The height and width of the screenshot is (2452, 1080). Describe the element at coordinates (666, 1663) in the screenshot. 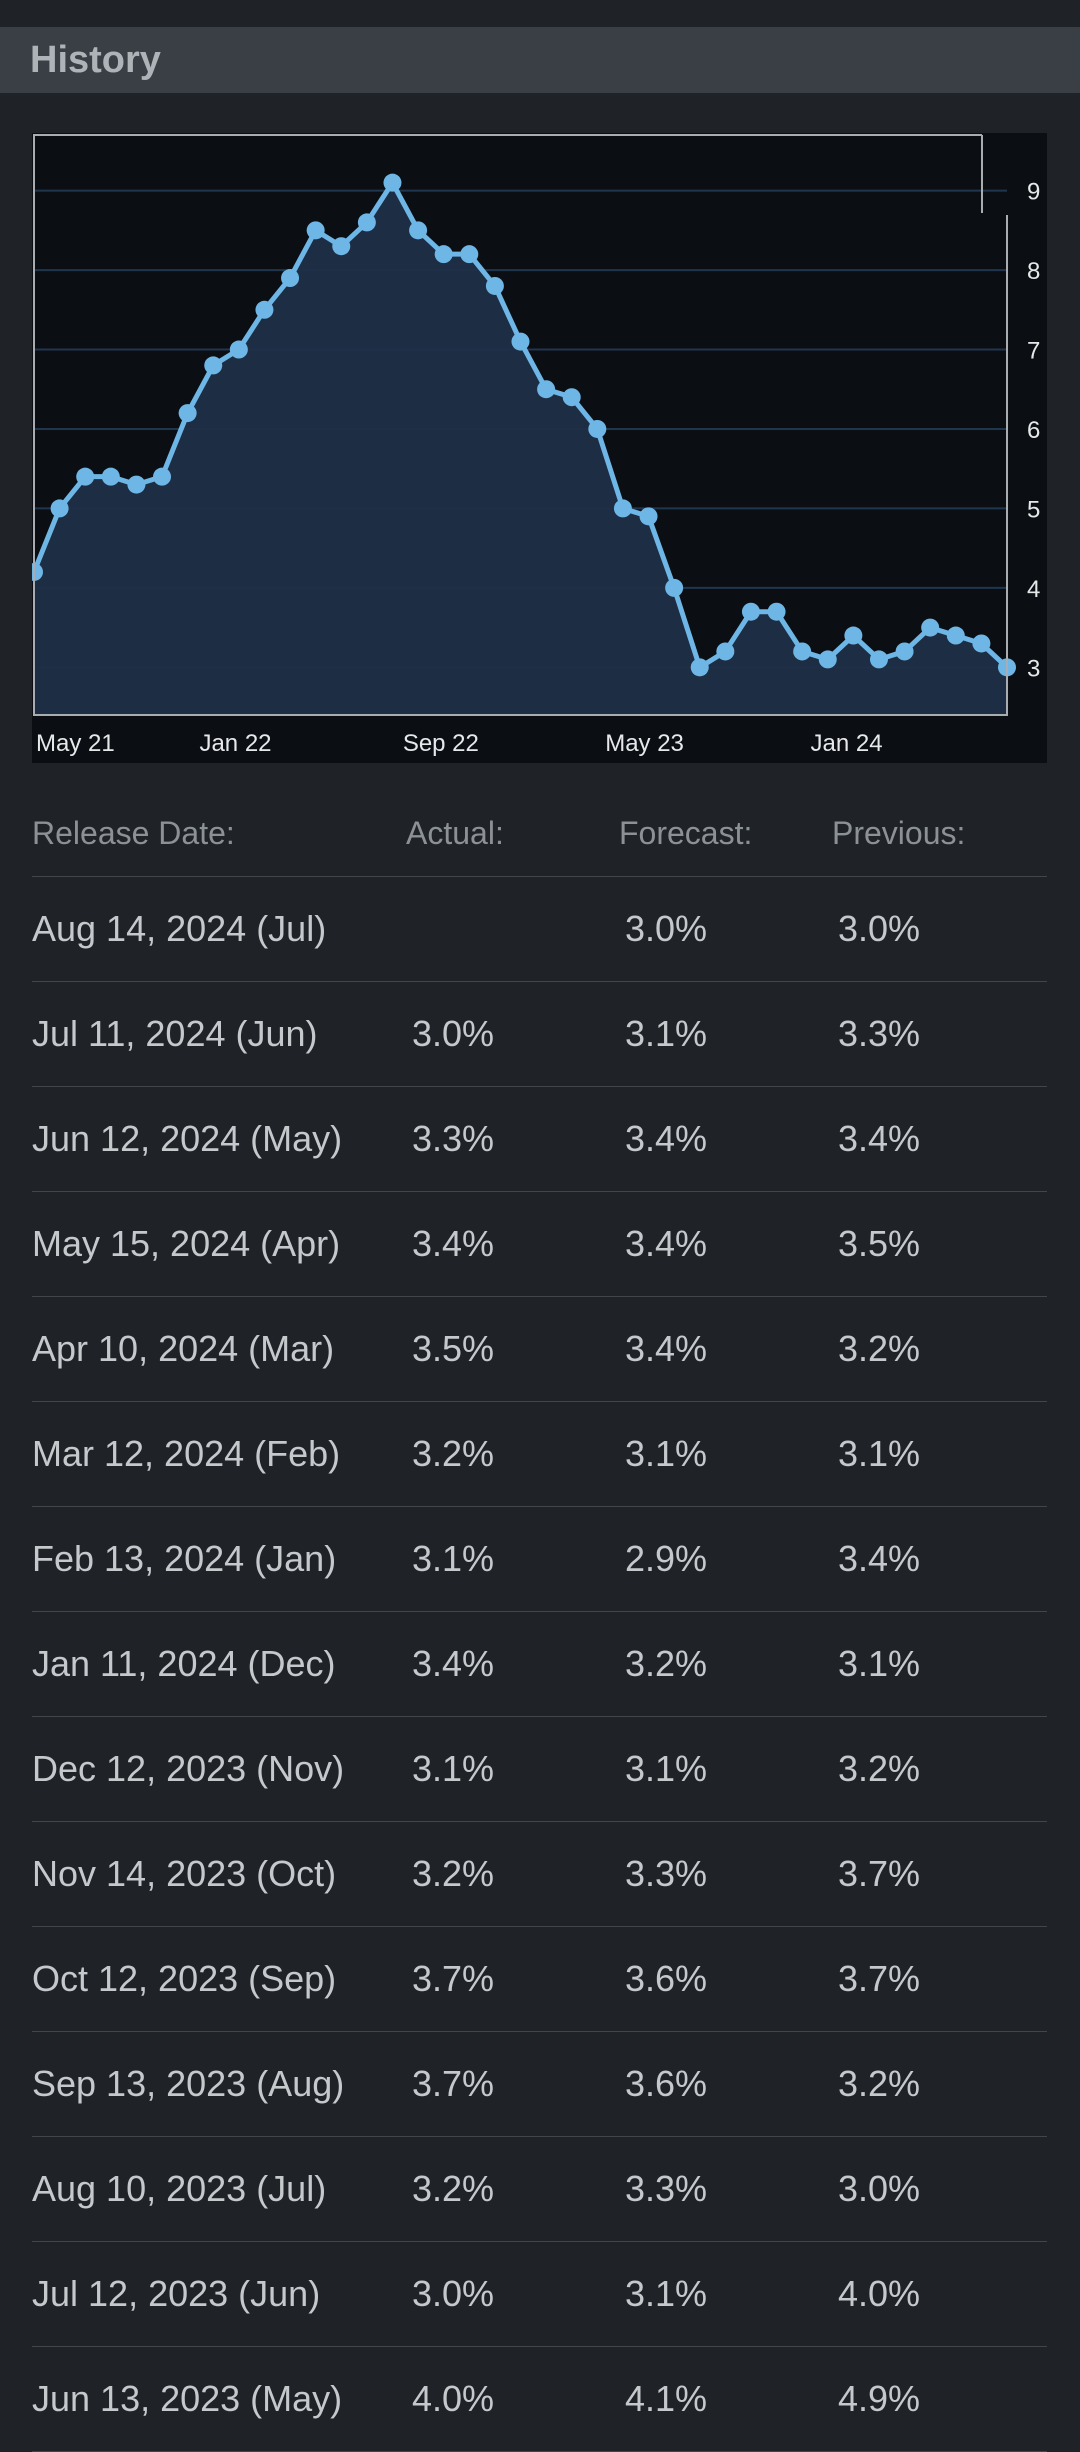

I see `forecast-cell: 3.2%` at that location.